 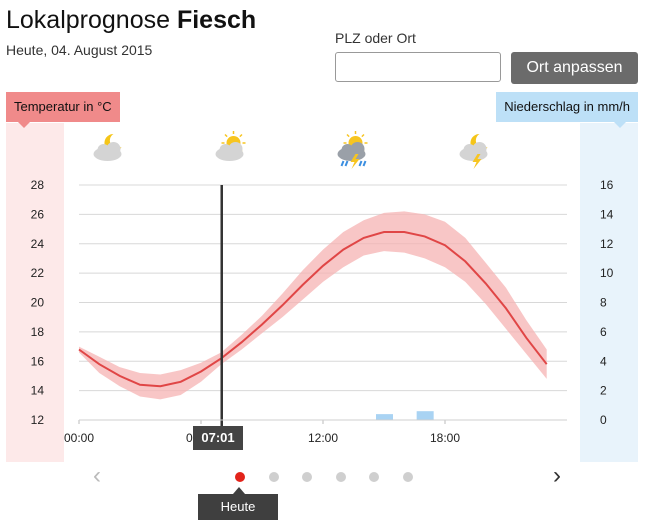 What do you see at coordinates (88, 20) in the screenshot?
I see `title-prefix: Lokalprognose` at bounding box center [88, 20].